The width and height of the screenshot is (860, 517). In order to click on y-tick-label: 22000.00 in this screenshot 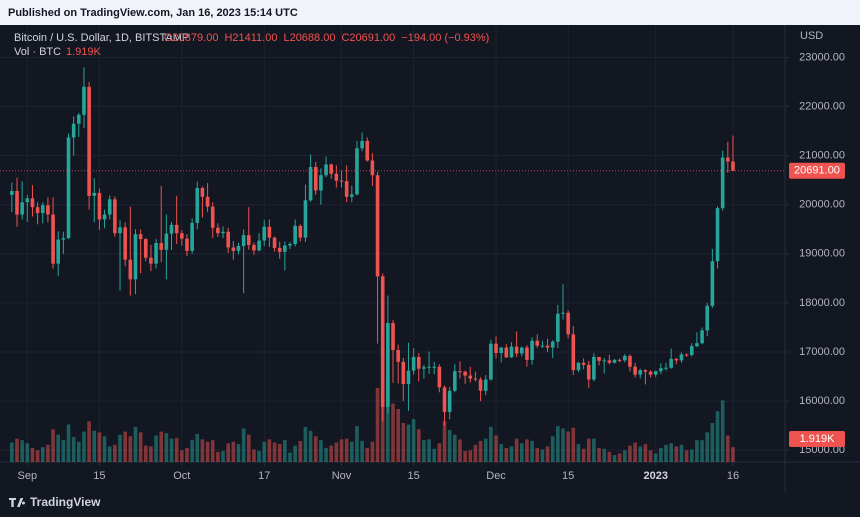, I will do `click(822, 106)`.